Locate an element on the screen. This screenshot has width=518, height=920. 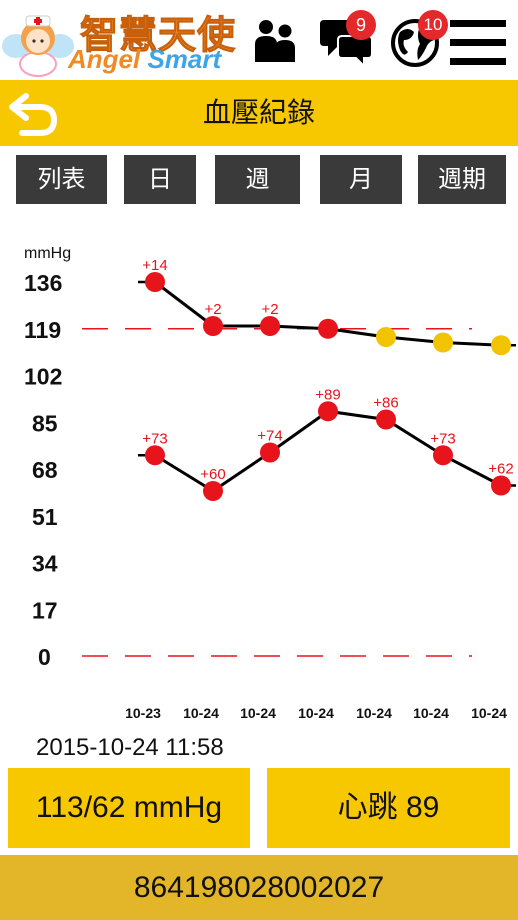
data-label: +62 is located at coordinates (500, 469).